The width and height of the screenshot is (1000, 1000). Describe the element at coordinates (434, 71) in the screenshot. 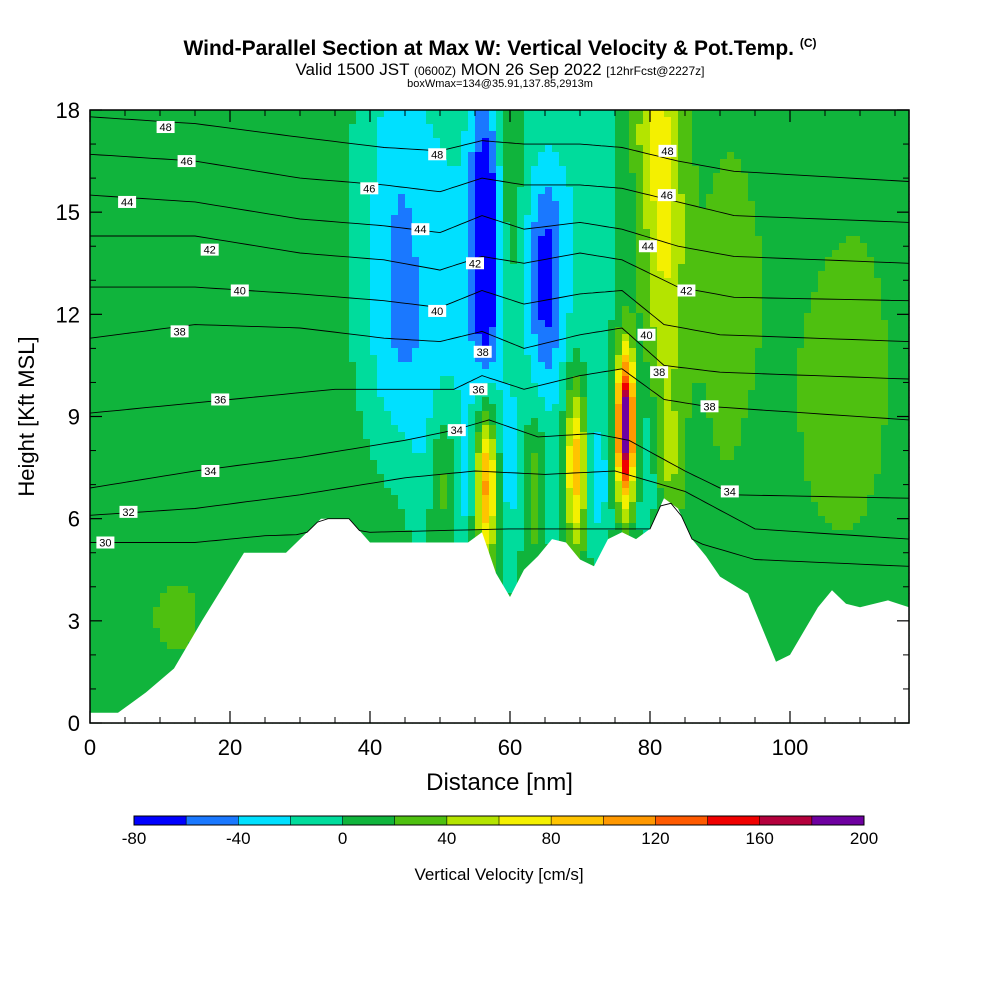

I see `utc-time: (0600Z)` at that location.